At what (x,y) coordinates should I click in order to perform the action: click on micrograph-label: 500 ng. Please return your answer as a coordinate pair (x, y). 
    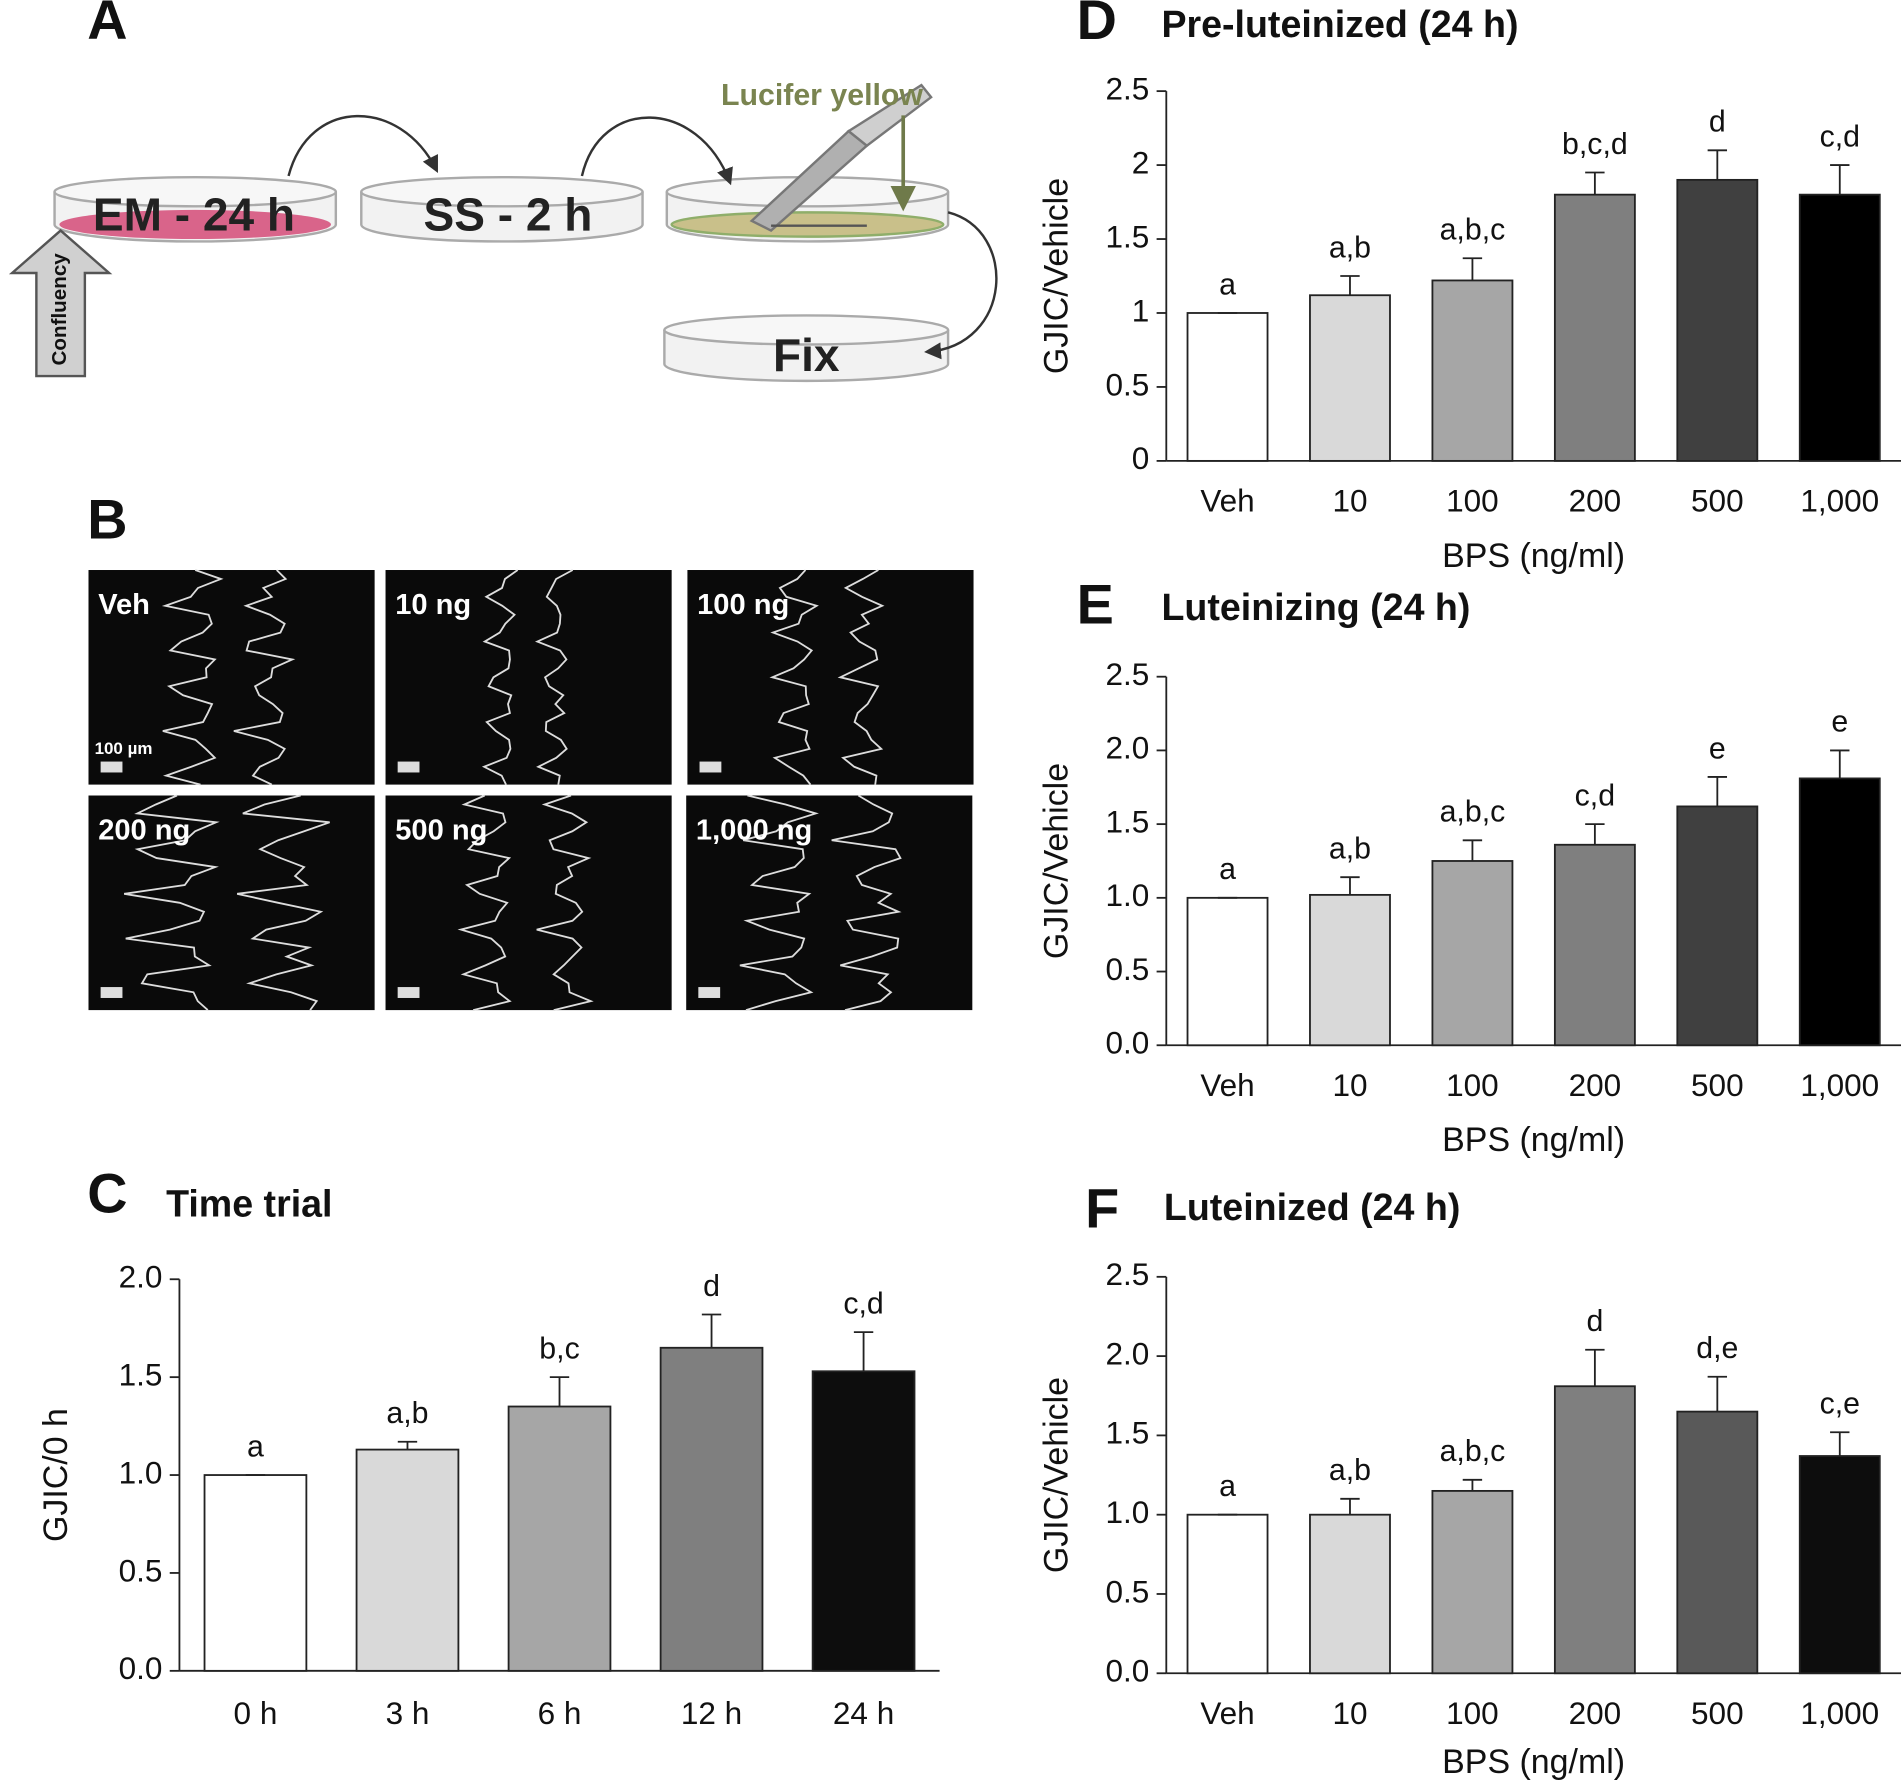
    Looking at the image, I should click on (441, 831).